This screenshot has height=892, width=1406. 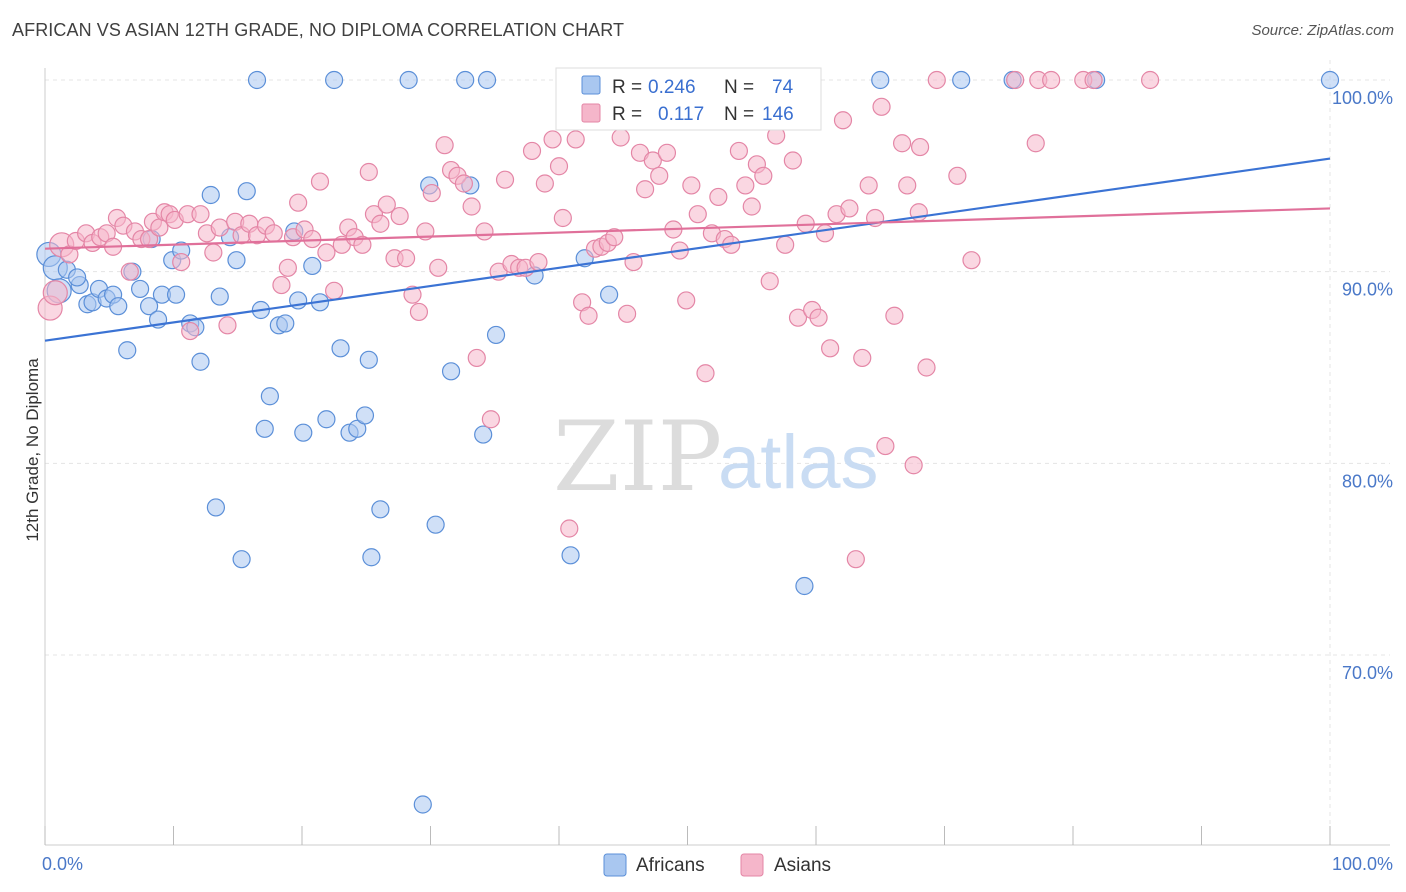 I want to click on bottom-legend-label-asians: Asians, so click(x=802, y=865).